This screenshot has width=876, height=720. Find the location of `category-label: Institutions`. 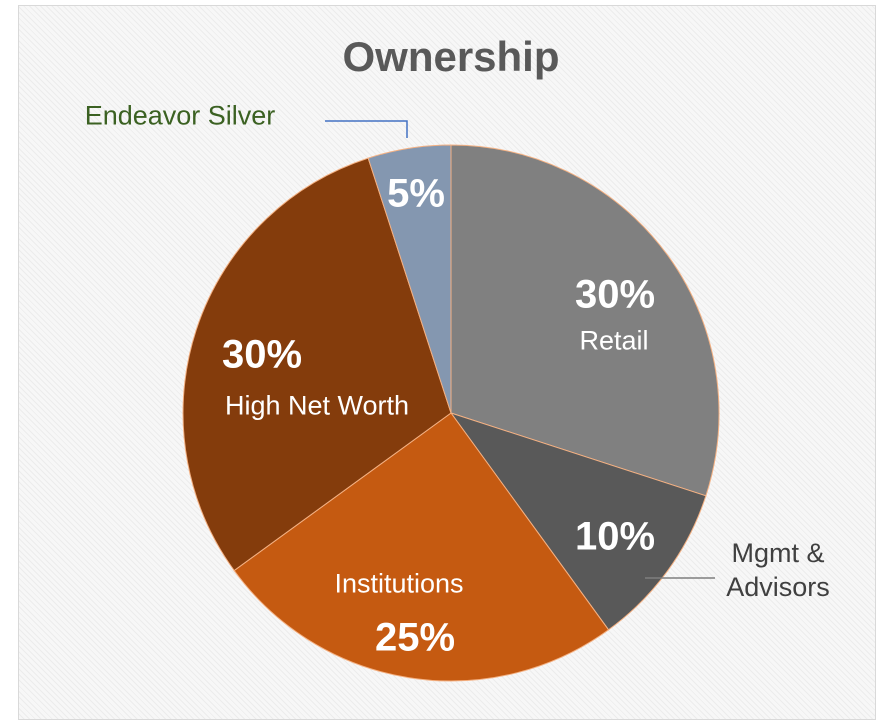

category-label: Institutions is located at coordinates (399, 583).